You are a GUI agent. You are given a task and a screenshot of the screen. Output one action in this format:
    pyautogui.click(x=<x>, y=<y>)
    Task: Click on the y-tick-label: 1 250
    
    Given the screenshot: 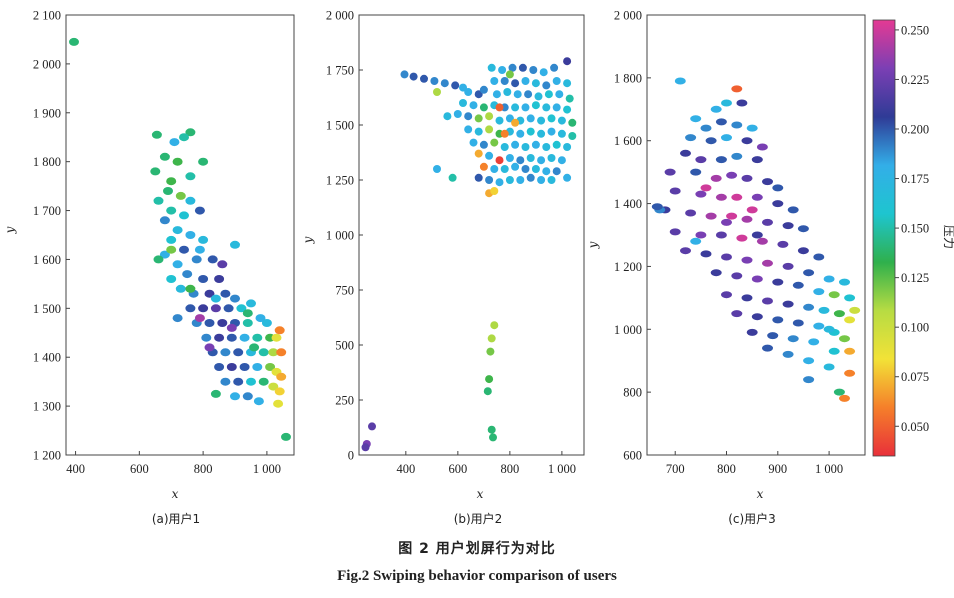 What is the action you would take?
    pyautogui.click(x=340, y=181)
    